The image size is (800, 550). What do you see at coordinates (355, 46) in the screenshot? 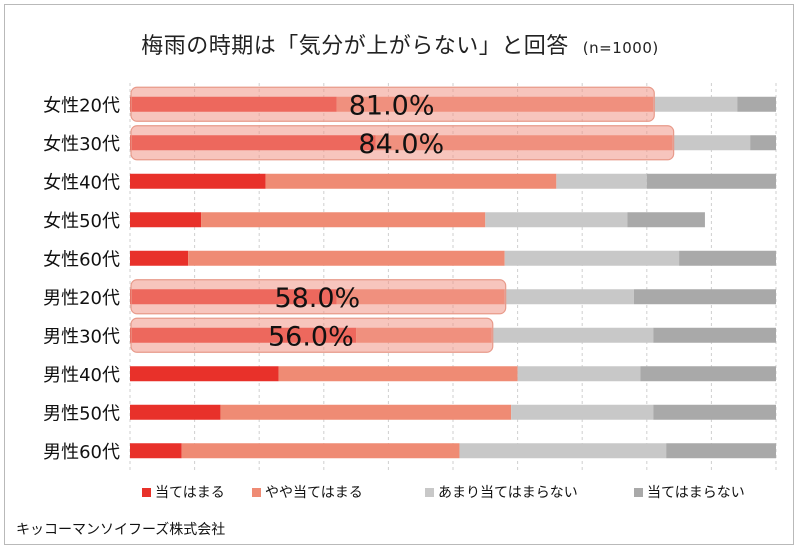
I see `title-text: 梅雨の時期は「気分が上がらない」と回答` at bounding box center [355, 46].